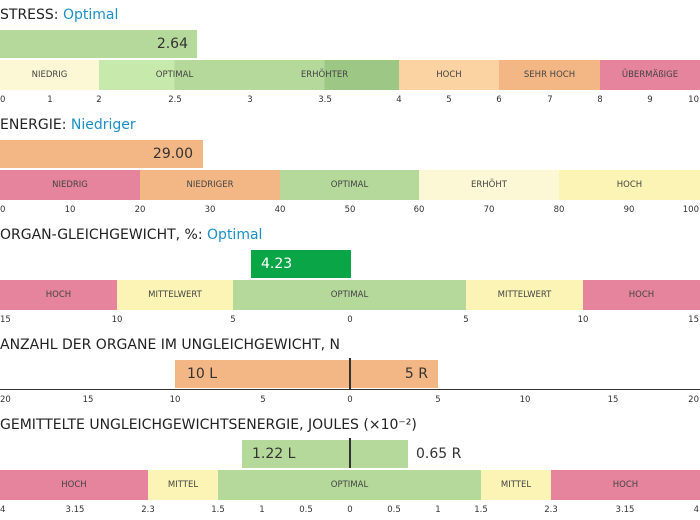  Describe the element at coordinates (101, 235) in the screenshot. I see `organ-gleichgewicht-label: ORGAN-GLEICHGEWICHT, %:` at that location.